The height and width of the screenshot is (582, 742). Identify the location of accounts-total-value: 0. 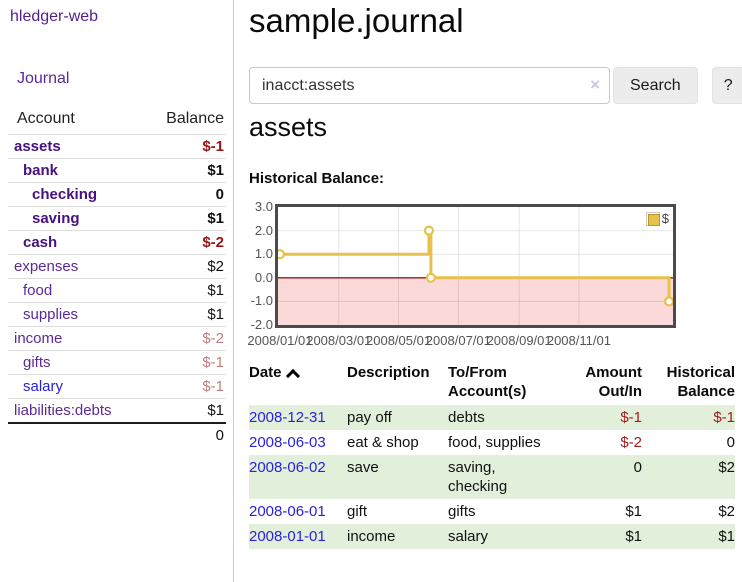
(182, 434).